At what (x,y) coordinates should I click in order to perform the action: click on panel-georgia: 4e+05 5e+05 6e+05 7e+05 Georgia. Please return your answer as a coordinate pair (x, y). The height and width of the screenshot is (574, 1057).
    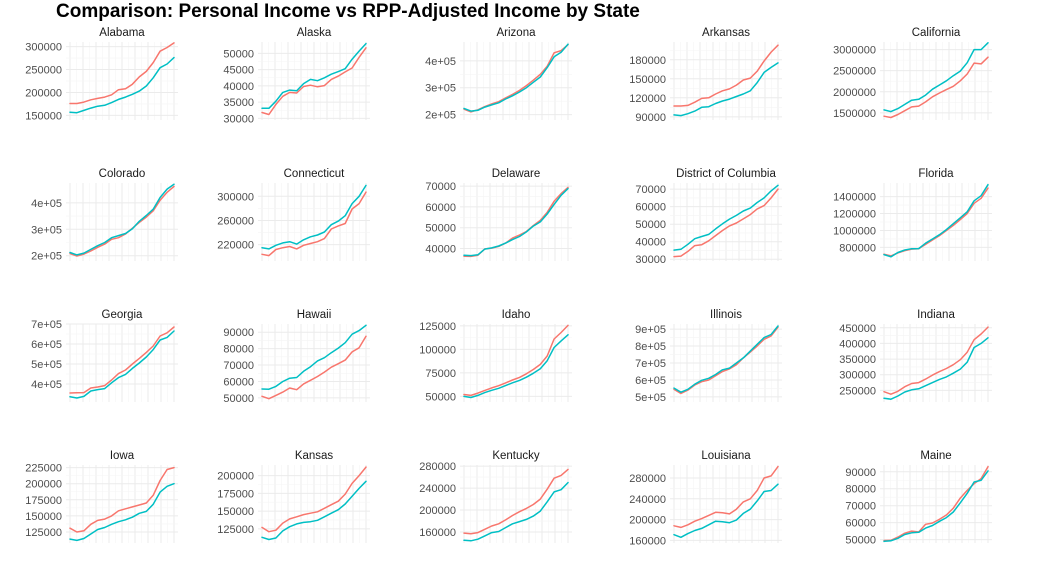
    Looking at the image, I should click on (104, 355).